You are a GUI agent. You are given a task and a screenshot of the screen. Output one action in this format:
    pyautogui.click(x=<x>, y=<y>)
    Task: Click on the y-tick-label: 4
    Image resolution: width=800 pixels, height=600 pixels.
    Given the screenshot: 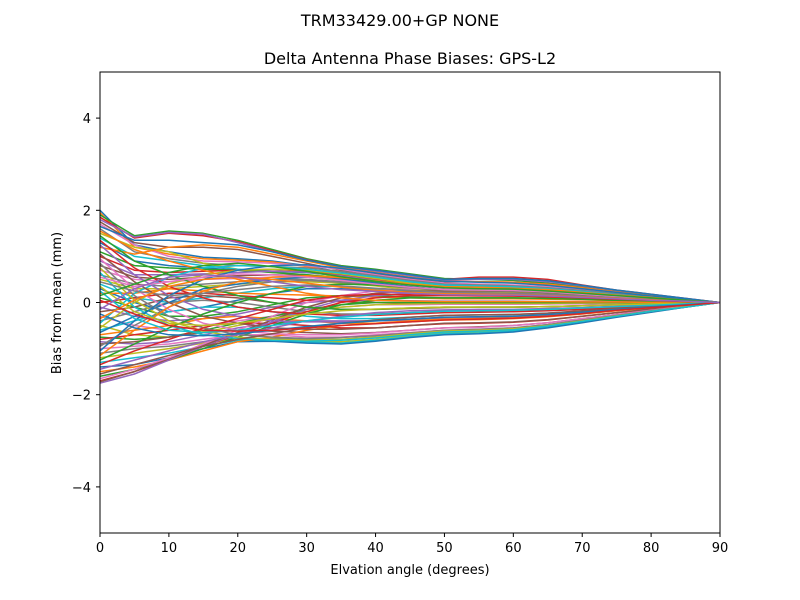 What is the action you would take?
    pyautogui.click(x=87, y=119)
    